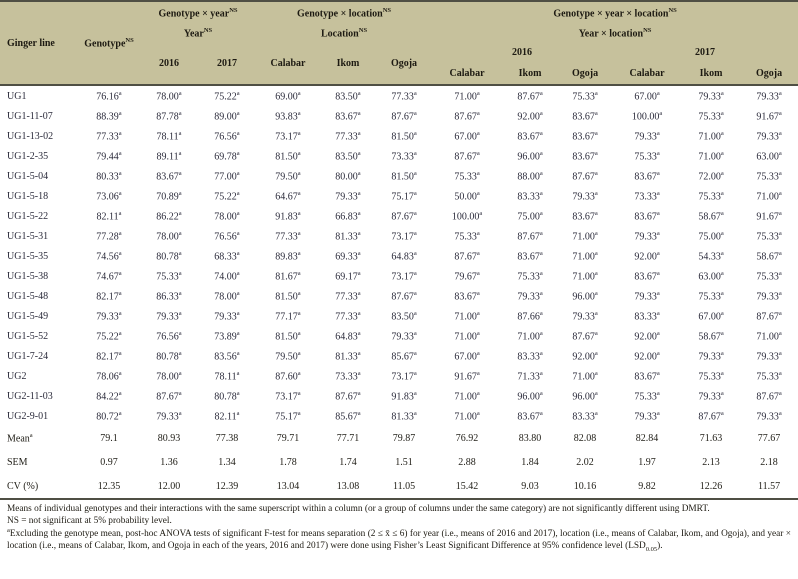  I want to click on value-cell: 63.00a, so click(769, 156).